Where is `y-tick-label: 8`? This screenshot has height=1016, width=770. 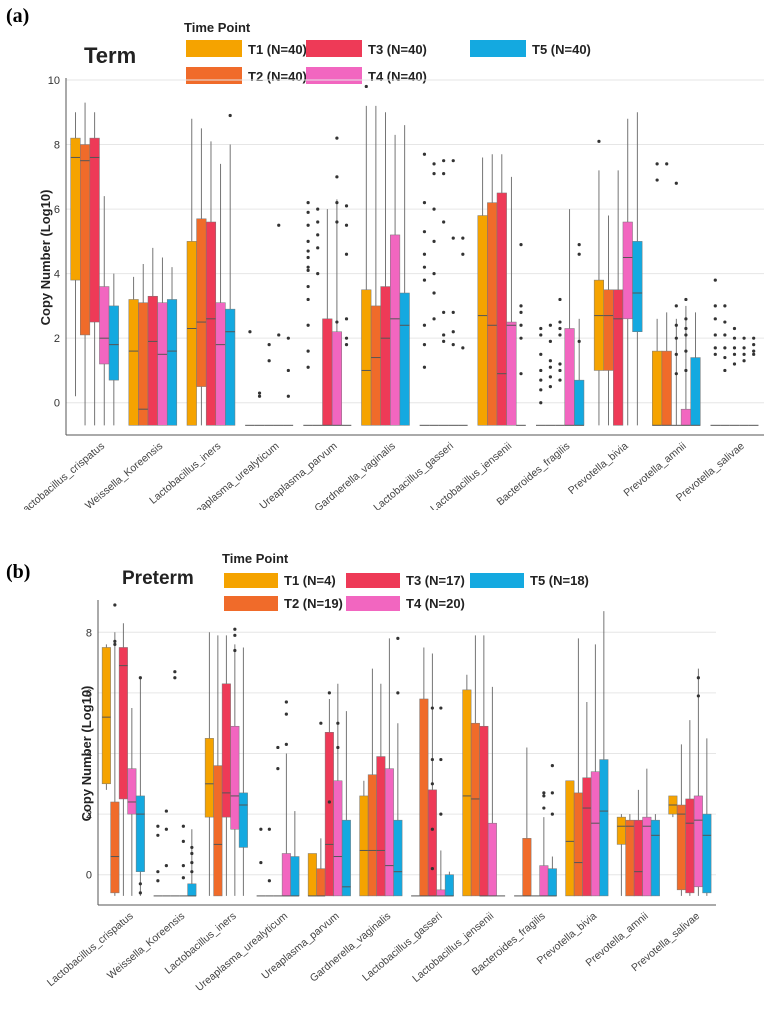
y-tick-label: 8 is located at coordinates (57, 146).